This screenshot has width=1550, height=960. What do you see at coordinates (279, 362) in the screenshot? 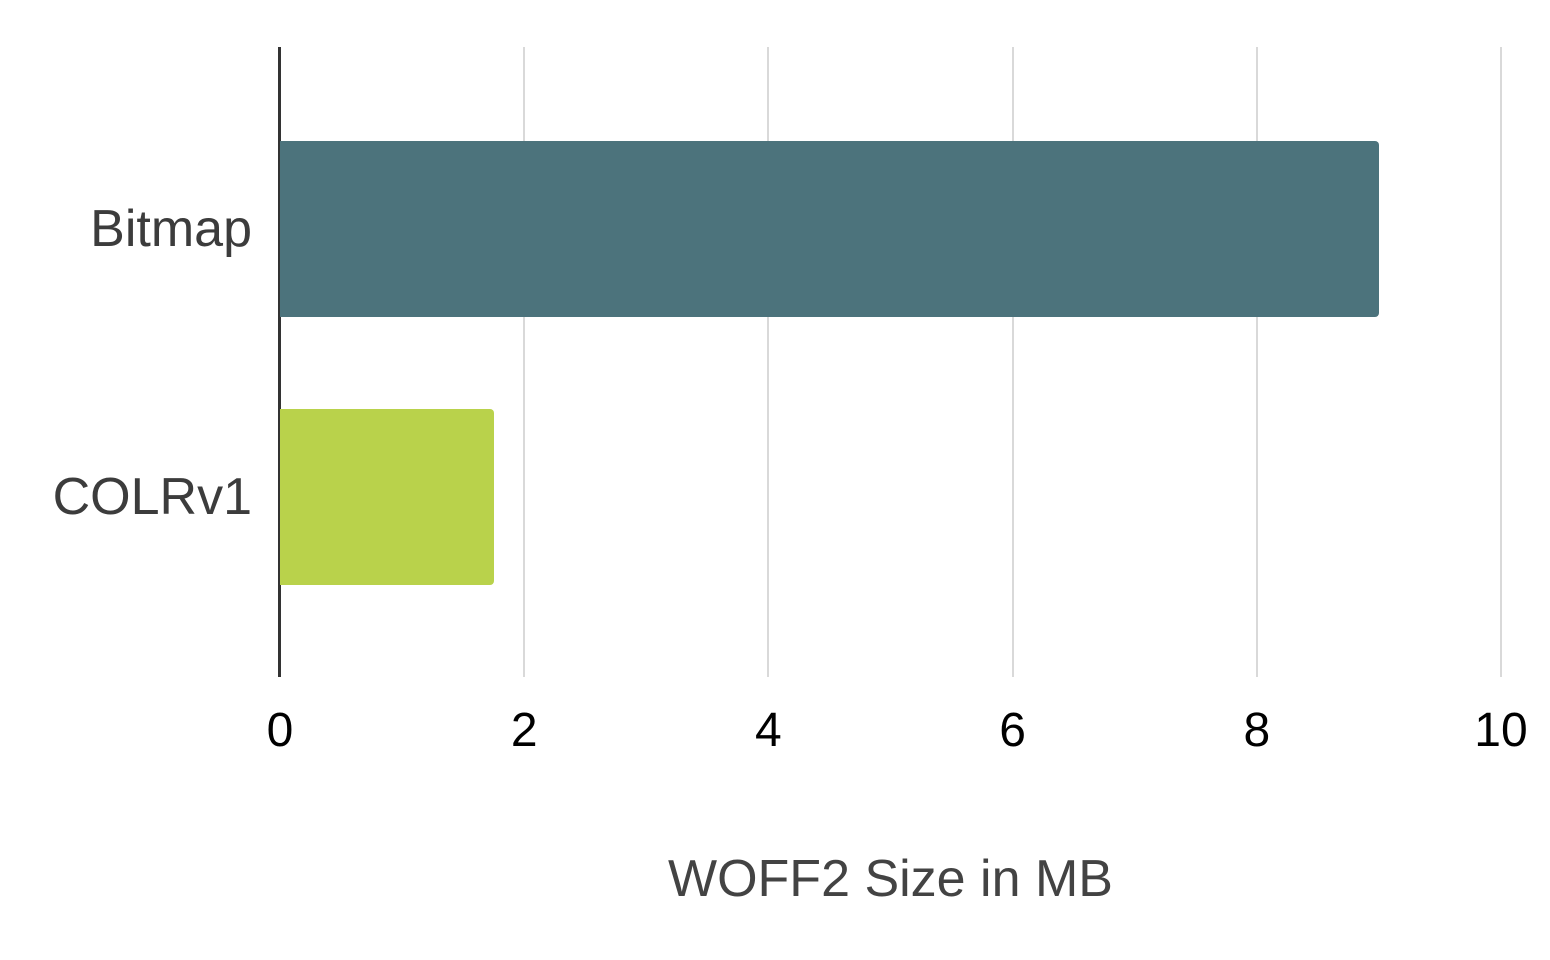
I see `y-axis-line` at bounding box center [279, 362].